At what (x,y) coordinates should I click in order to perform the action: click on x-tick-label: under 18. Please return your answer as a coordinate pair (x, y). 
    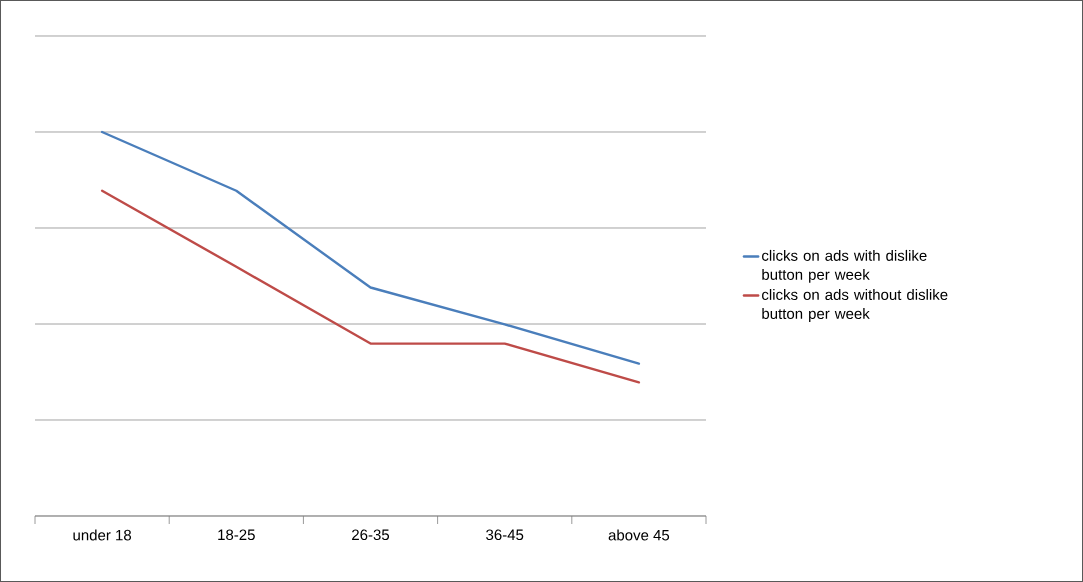
    Looking at the image, I should click on (102, 535).